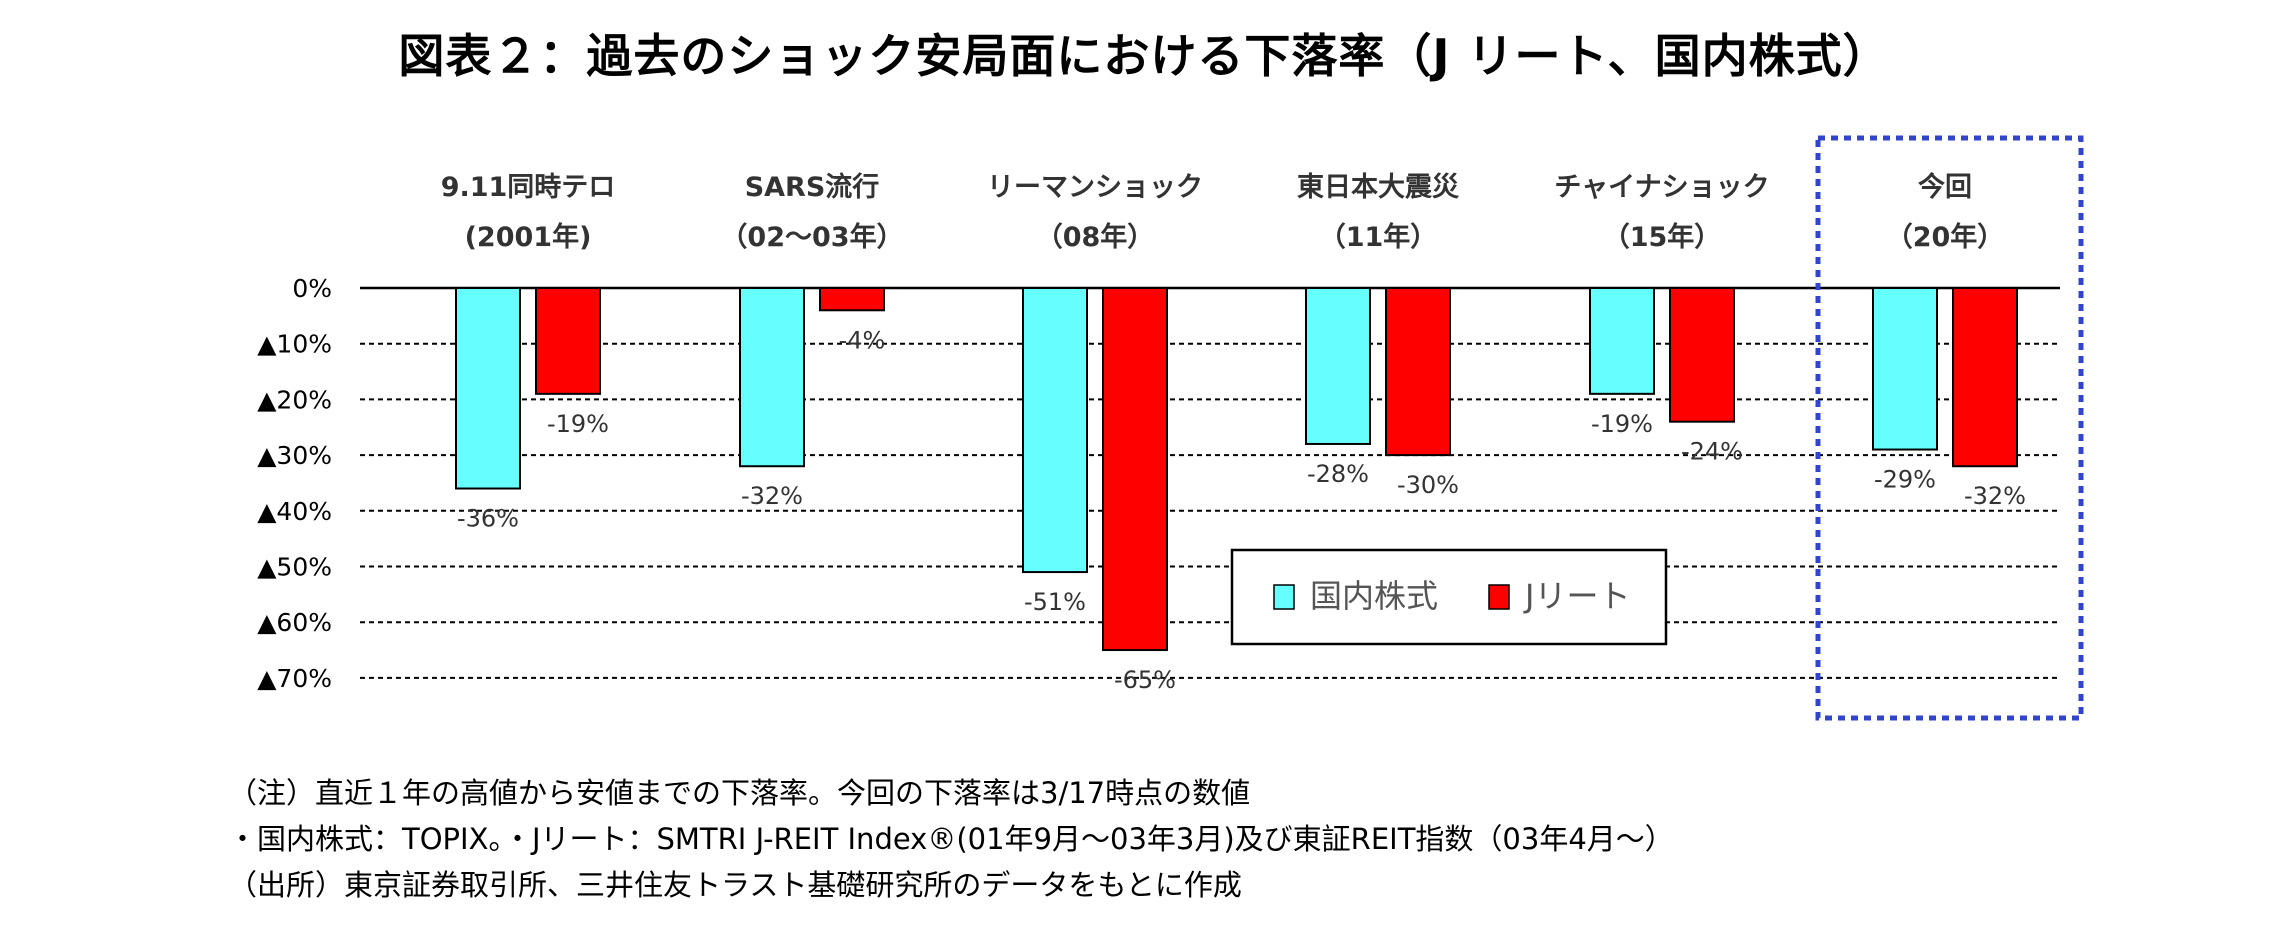 The width and height of the screenshot is (2288, 925). What do you see at coordinates (528, 187) in the screenshot?
I see `category-label: 9.11同時テロ` at bounding box center [528, 187].